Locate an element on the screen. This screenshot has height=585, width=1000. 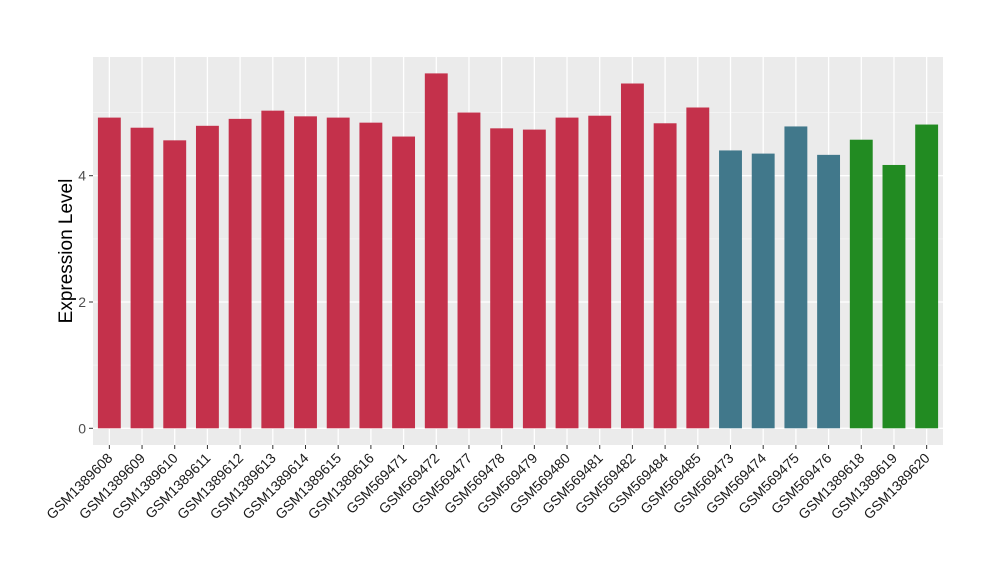
y-axis-label: Expression Level is located at coordinates (66, 251).